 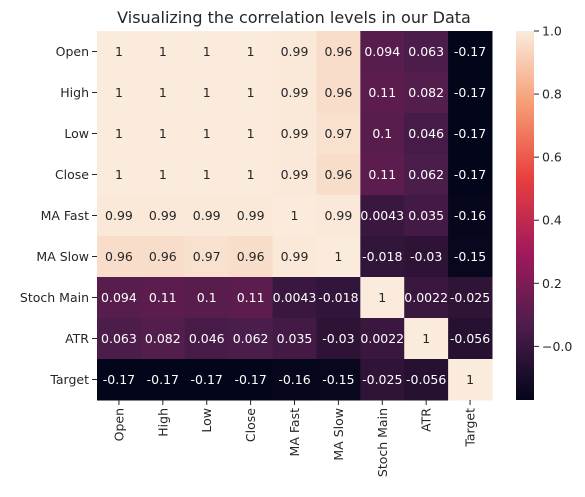 What do you see at coordinates (426, 379) in the screenshot?
I see `cell-annotation: -0.056` at bounding box center [426, 379].